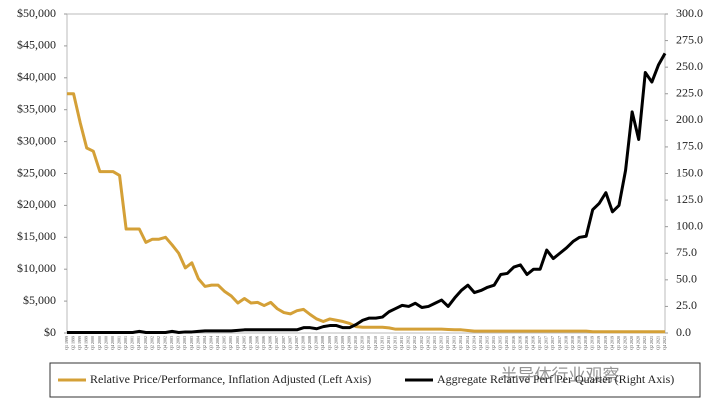 This screenshot has height=406, width=716. I want to click on x-tick-label: Q2 2016, so click(519, 343).